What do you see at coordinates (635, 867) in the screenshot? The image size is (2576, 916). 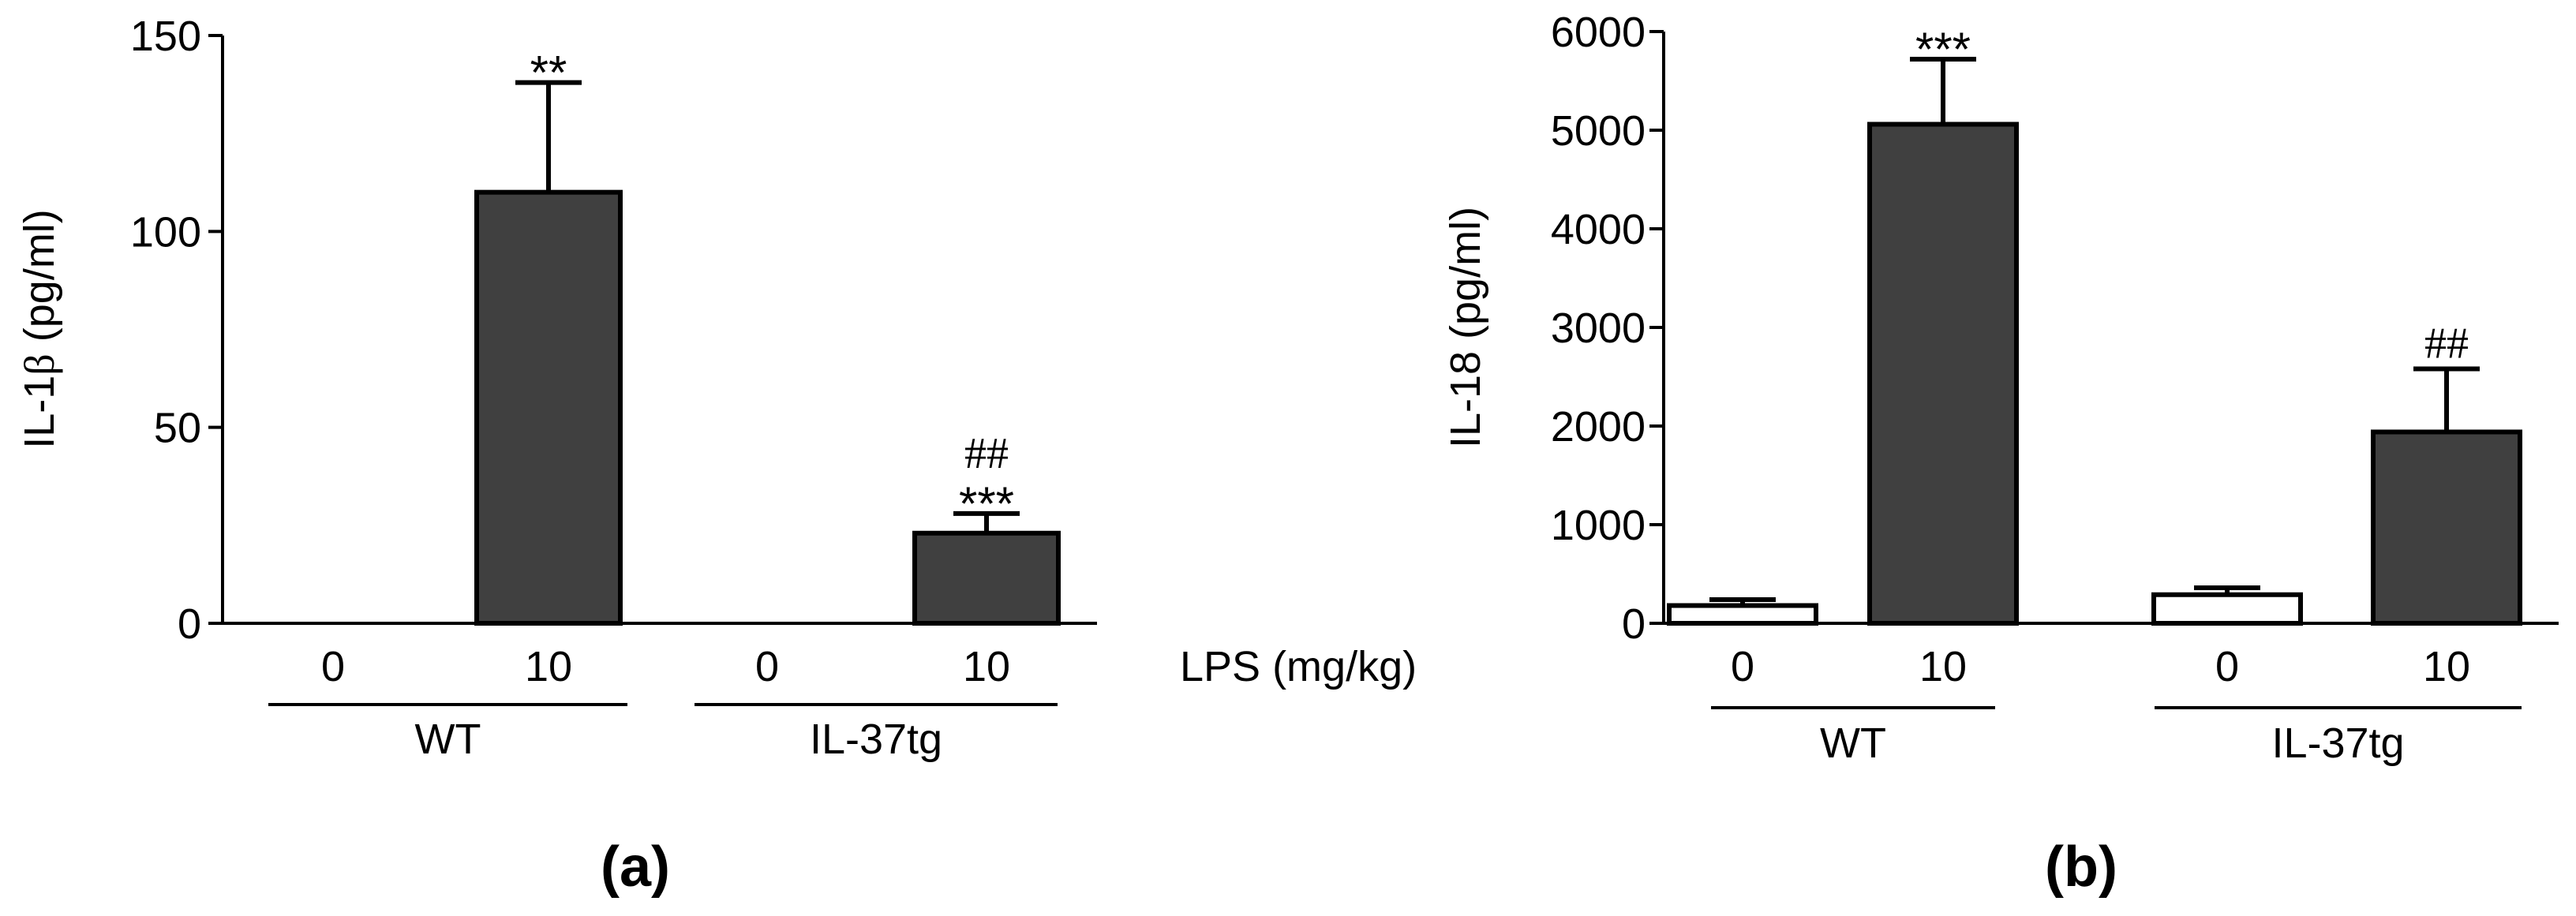 I see `panel-label-a: (a)` at bounding box center [635, 867].